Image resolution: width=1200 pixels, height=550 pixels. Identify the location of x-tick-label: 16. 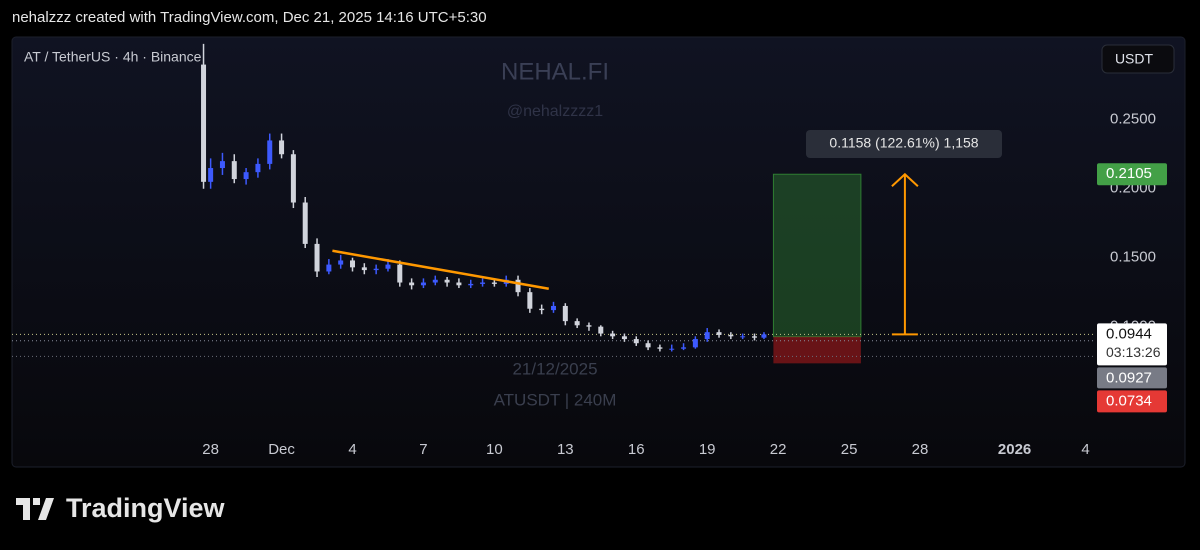
(636, 449).